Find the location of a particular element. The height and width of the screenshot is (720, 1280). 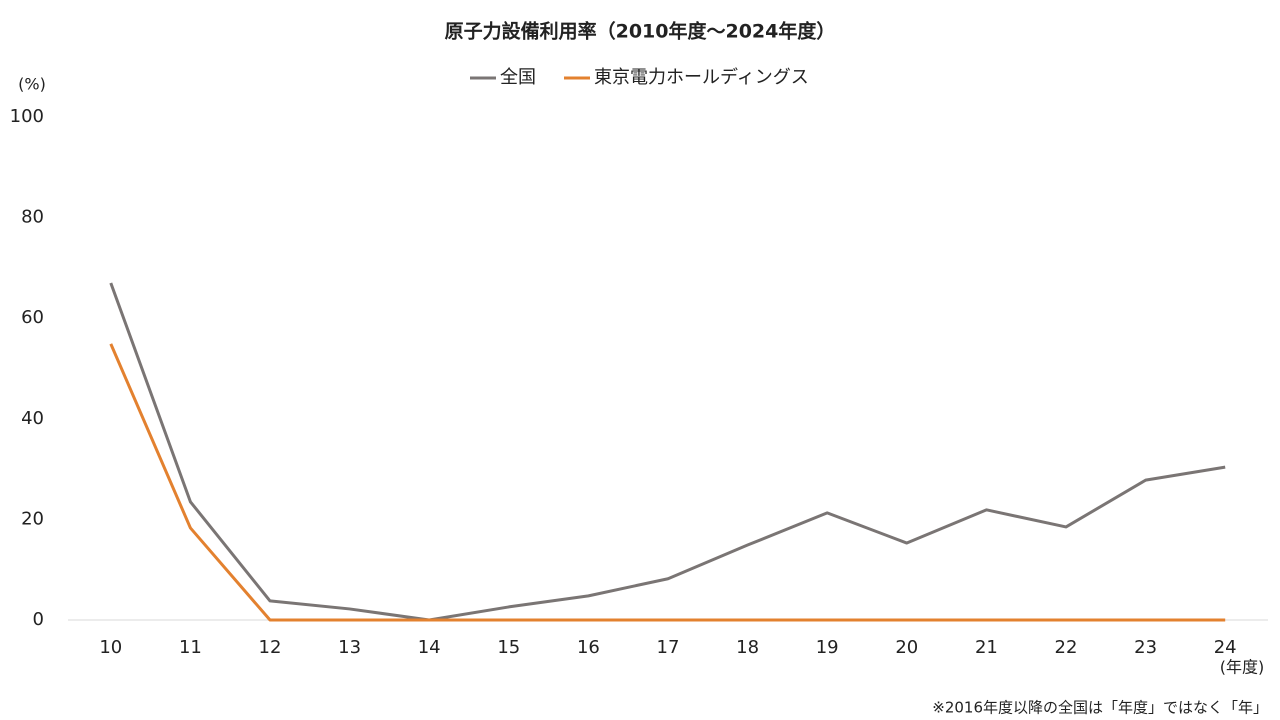

x-tick-label: 14 is located at coordinates (429, 647).